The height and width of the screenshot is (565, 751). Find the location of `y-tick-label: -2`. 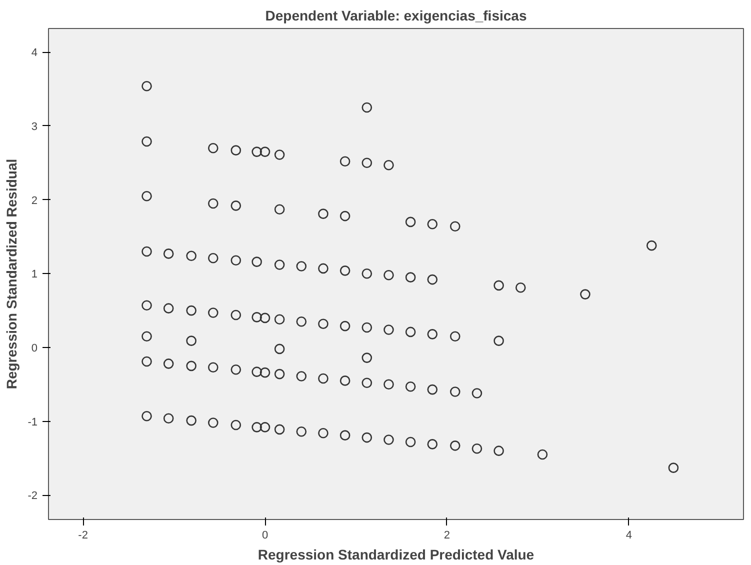

y-tick-label: -2 is located at coordinates (33, 496).